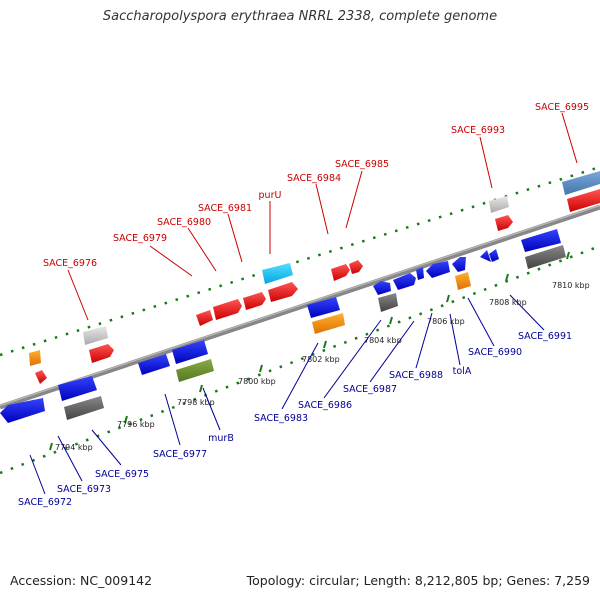 This screenshot has height=600, width=600. I want to click on gene-sace-6991-gray, so click(545, 257).